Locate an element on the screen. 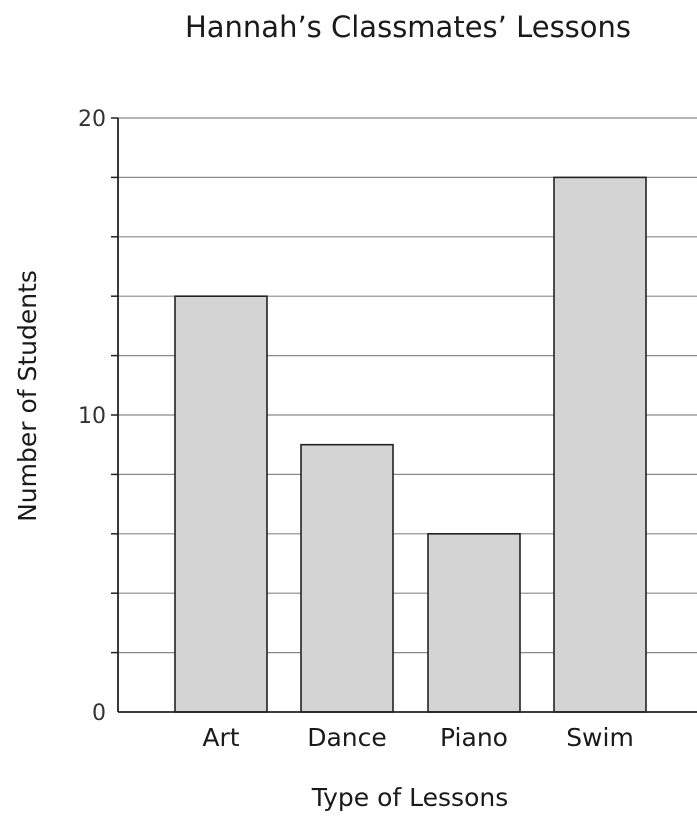 The height and width of the screenshot is (820, 697). bar-art is located at coordinates (221, 504).